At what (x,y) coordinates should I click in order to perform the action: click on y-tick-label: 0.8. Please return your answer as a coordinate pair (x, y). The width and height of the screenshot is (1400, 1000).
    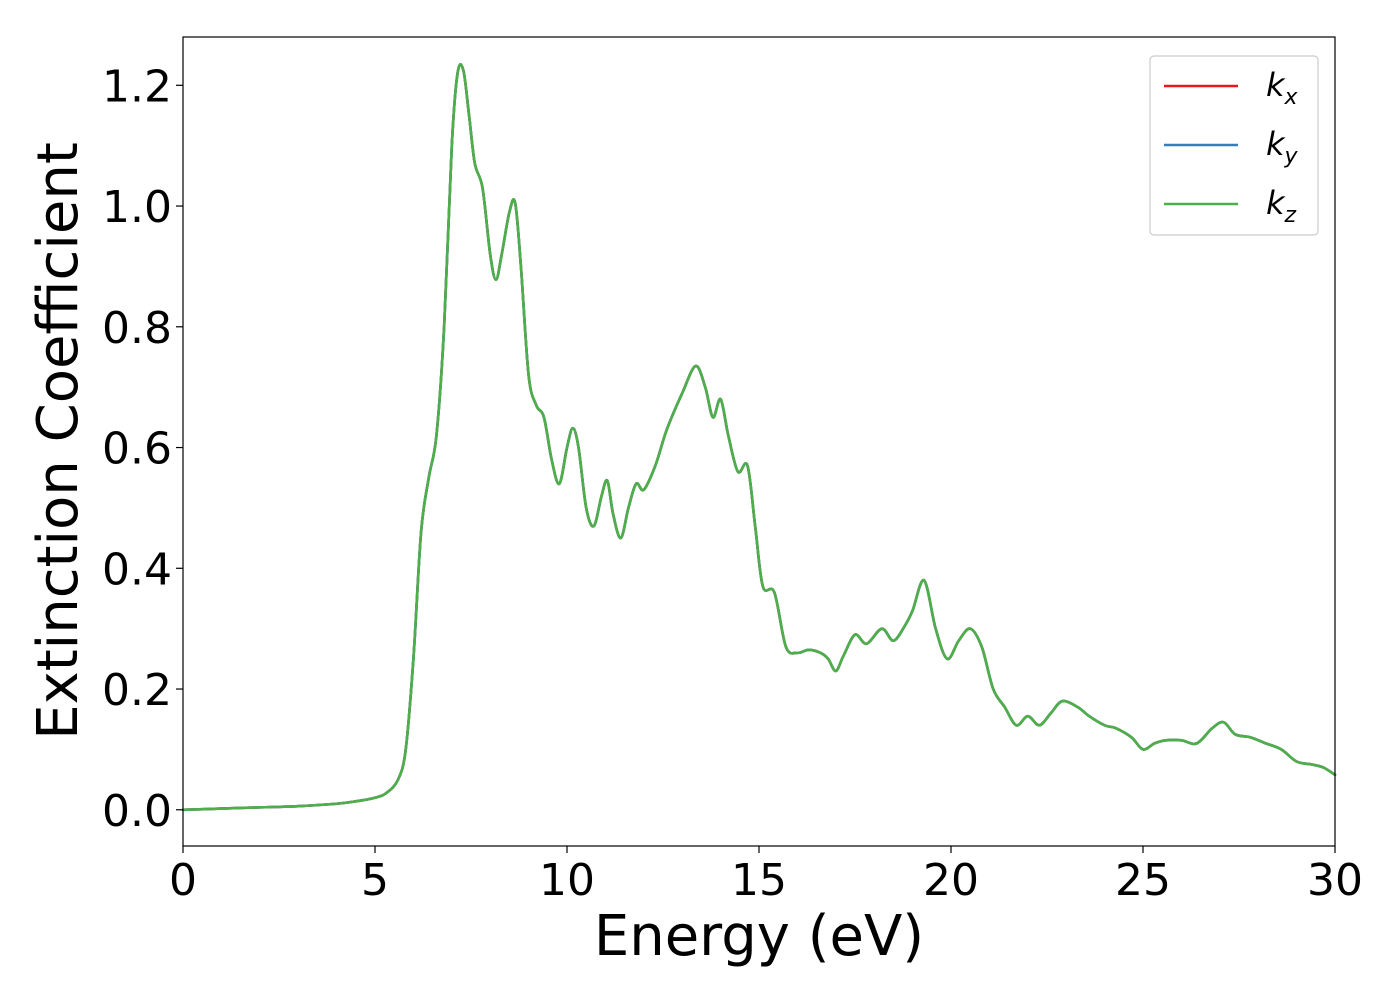
    Looking at the image, I should click on (137, 328).